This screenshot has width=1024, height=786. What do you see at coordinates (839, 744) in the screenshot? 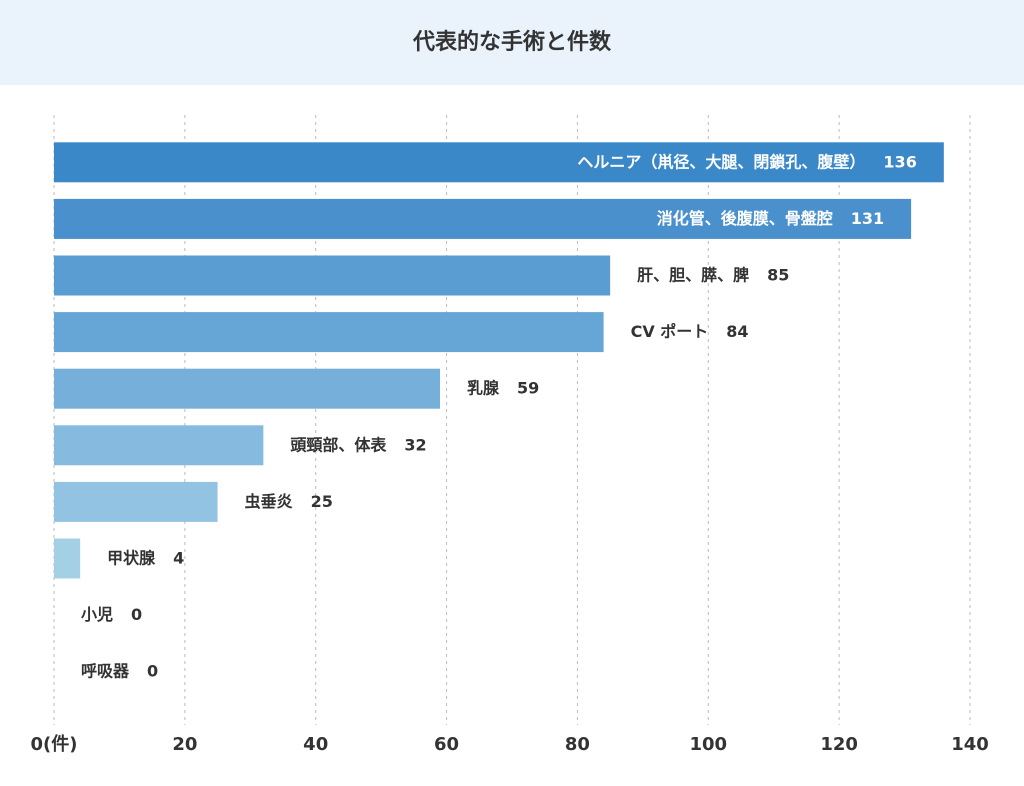
I see `x-tick-label: 120` at bounding box center [839, 744].